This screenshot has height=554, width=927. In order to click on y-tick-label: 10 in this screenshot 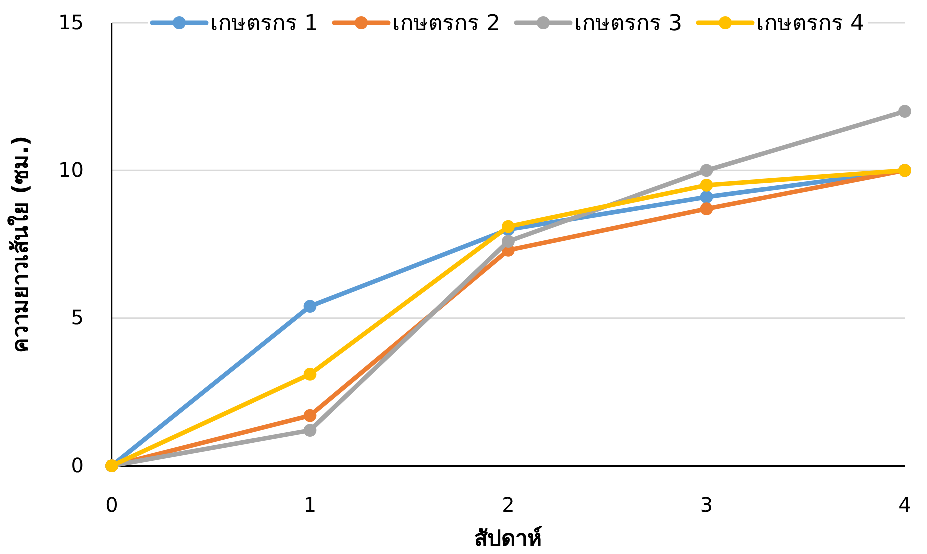, I will do `click(71, 170)`.